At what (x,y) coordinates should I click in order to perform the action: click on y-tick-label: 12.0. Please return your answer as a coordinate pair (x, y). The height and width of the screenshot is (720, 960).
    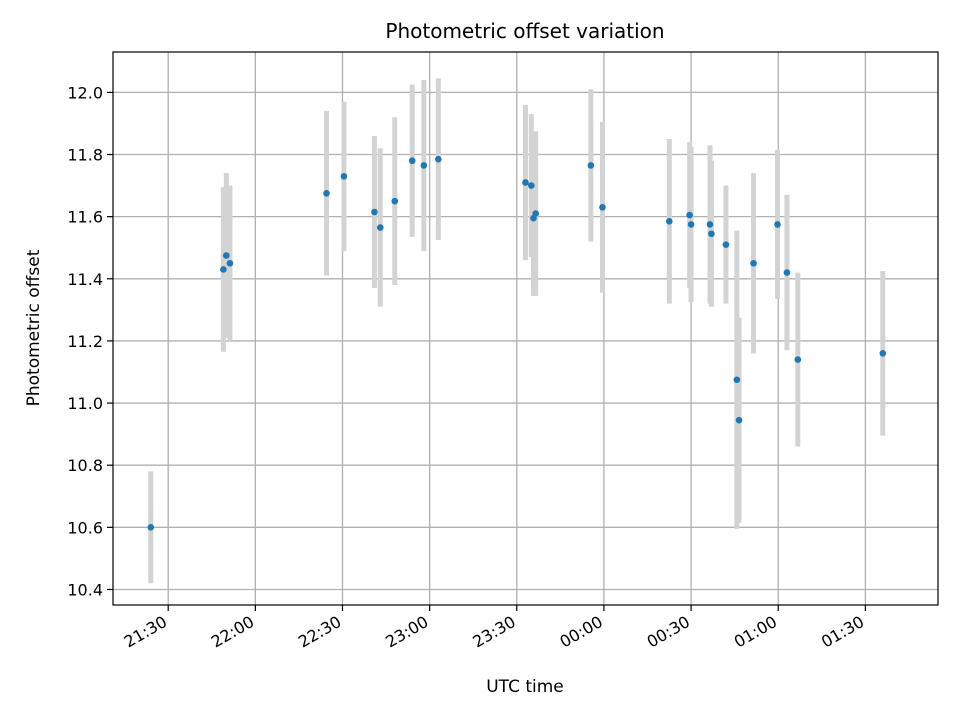
    Looking at the image, I should click on (85, 92).